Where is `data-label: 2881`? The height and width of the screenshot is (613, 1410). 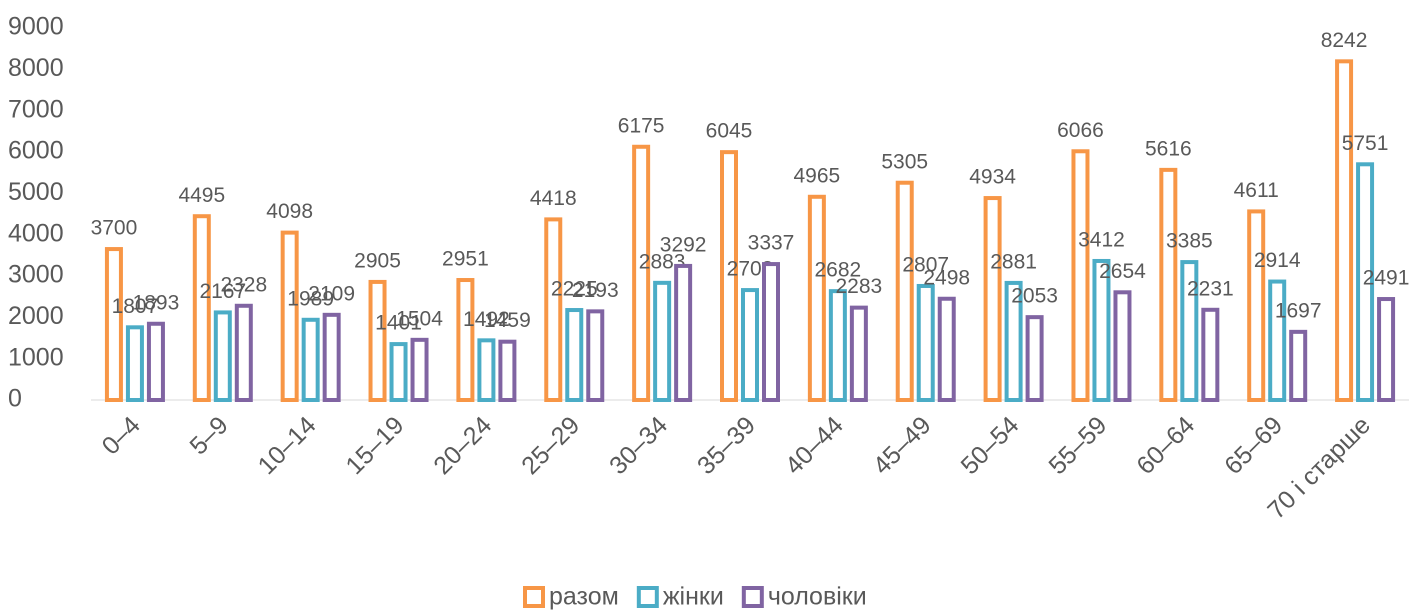
data-label: 2881 is located at coordinates (1013, 261).